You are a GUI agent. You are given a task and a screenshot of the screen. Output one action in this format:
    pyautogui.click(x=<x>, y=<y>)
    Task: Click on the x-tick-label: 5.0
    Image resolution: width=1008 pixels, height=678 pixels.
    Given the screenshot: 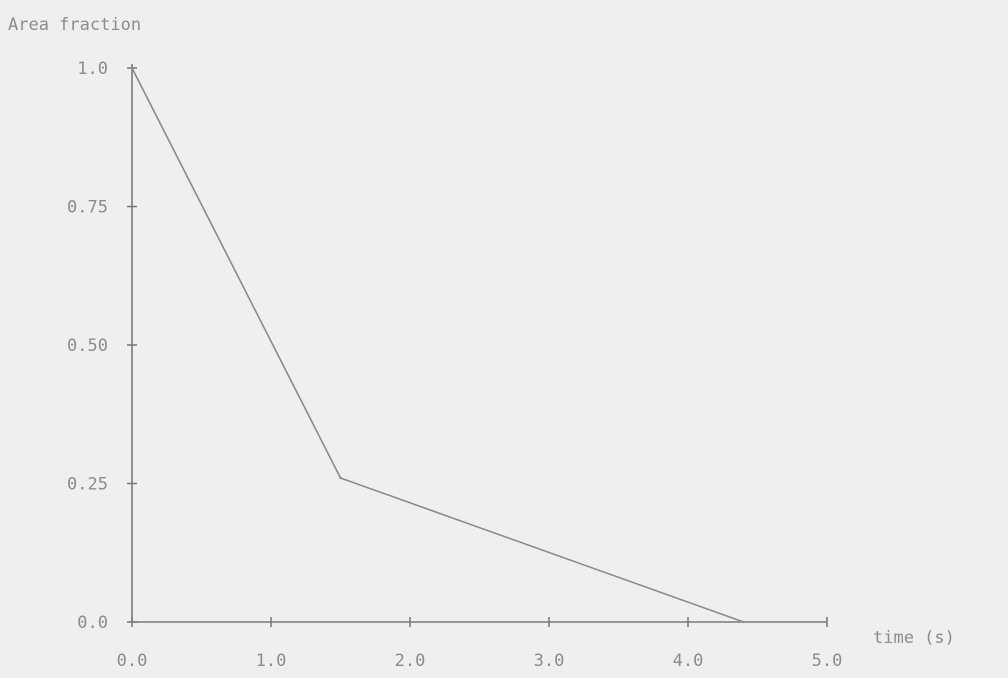 What is the action you would take?
    pyautogui.click(x=827, y=661)
    